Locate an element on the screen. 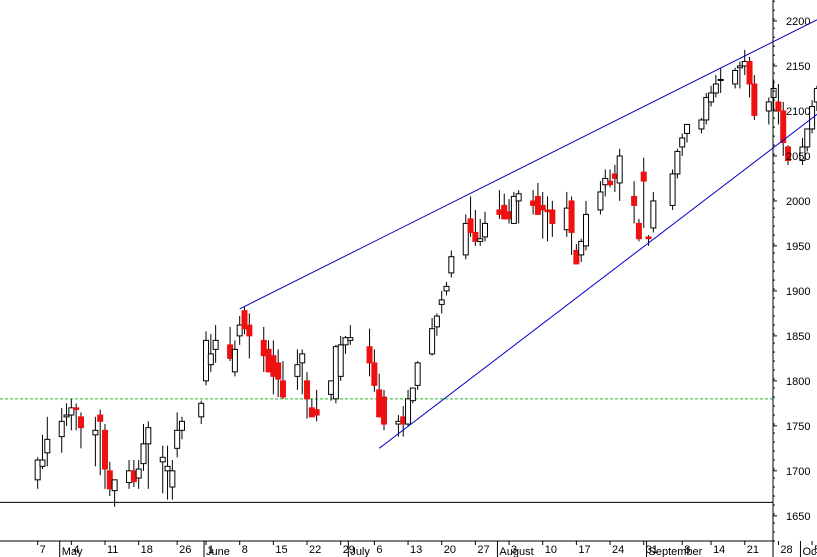 Image resolution: width=817 pixels, height=557 pixels. y-tick-label: 2050 is located at coordinates (798, 157).